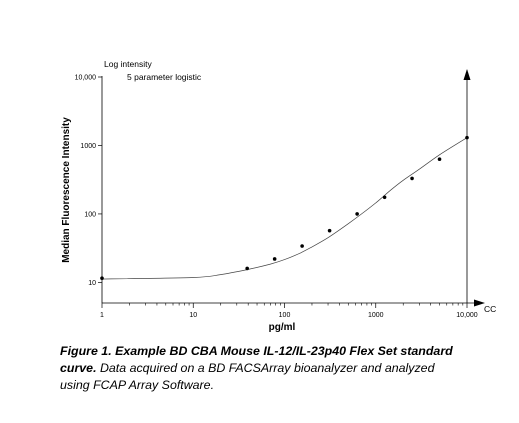 This screenshot has height=423, width=519. What do you see at coordinates (282, 327) in the screenshot?
I see `x-axis-label: pg/ml` at bounding box center [282, 327].